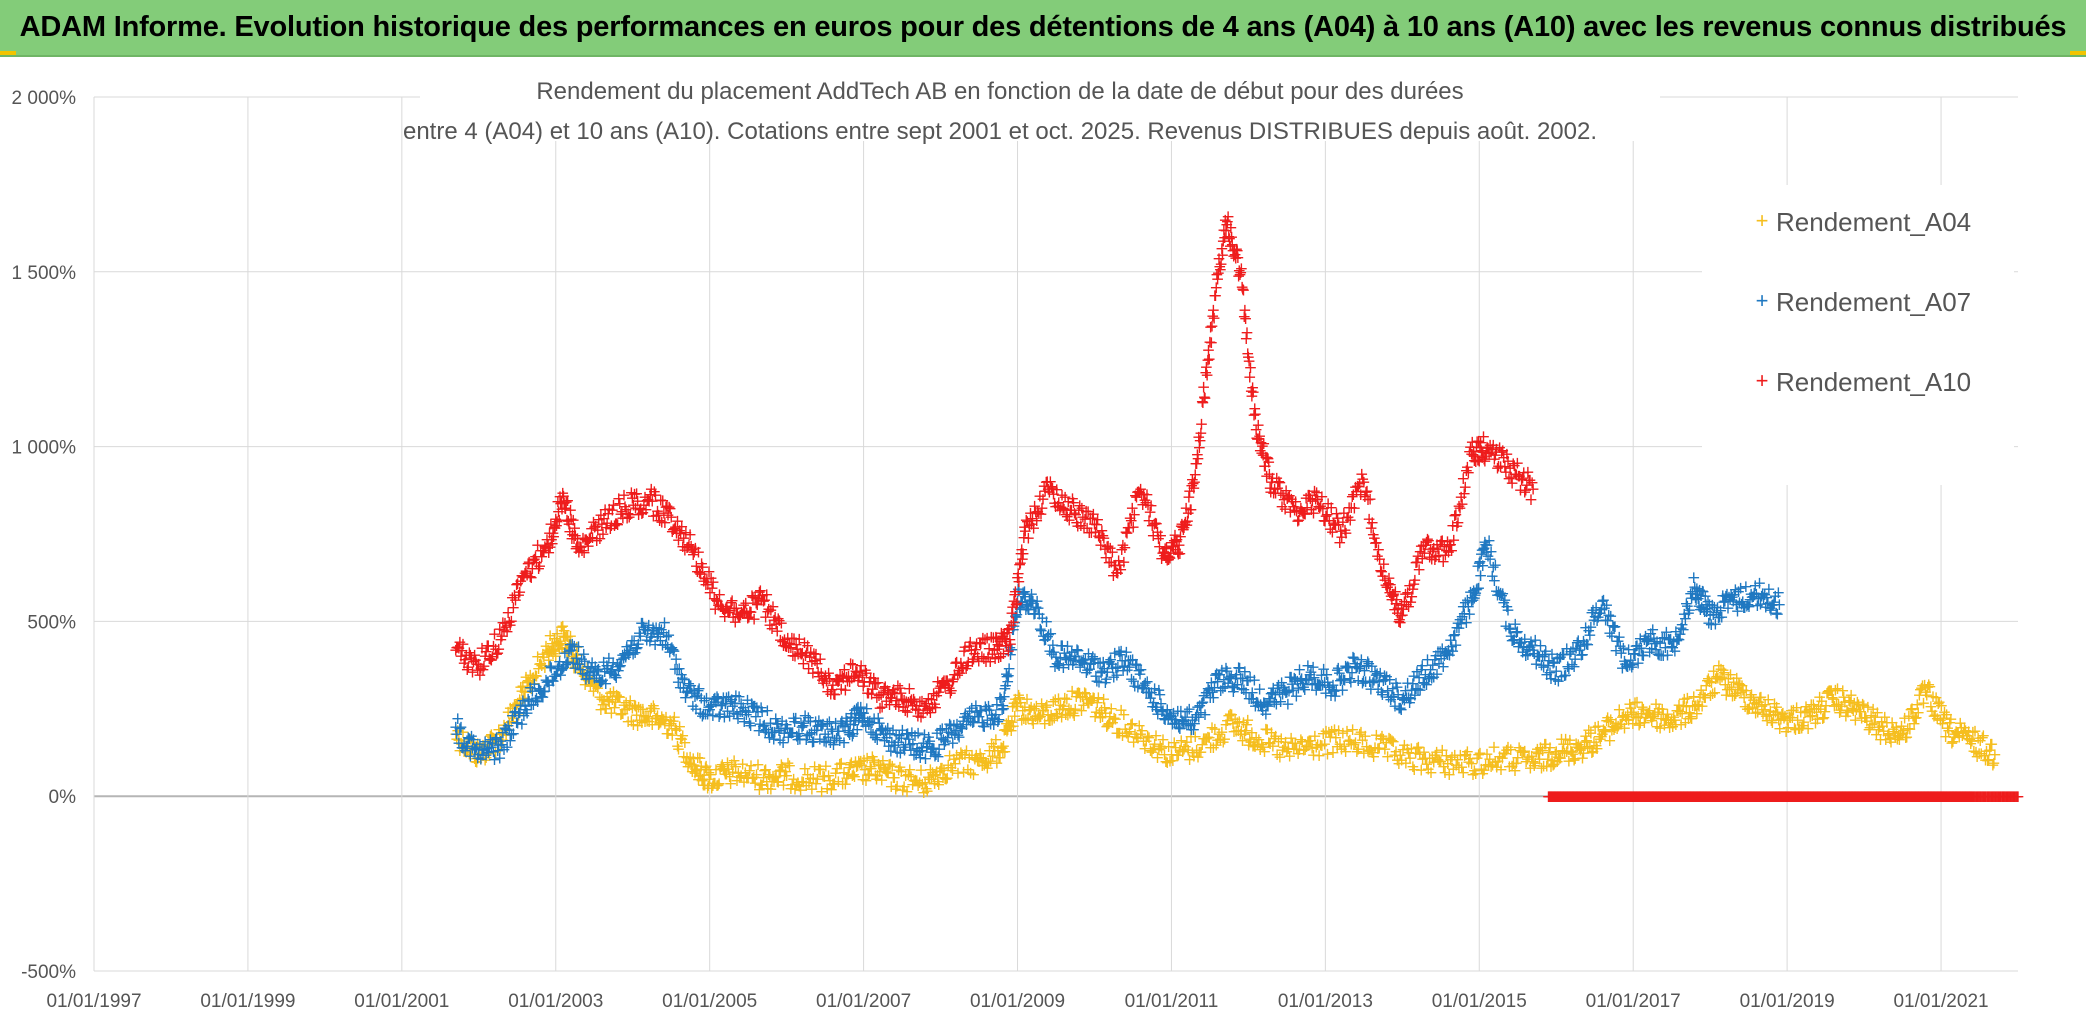 The height and width of the screenshot is (1032, 2086). Describe the element at coordinates (93, 1001) in the screenshot. I see `x-tick-label: 01/01/1997` at that location.